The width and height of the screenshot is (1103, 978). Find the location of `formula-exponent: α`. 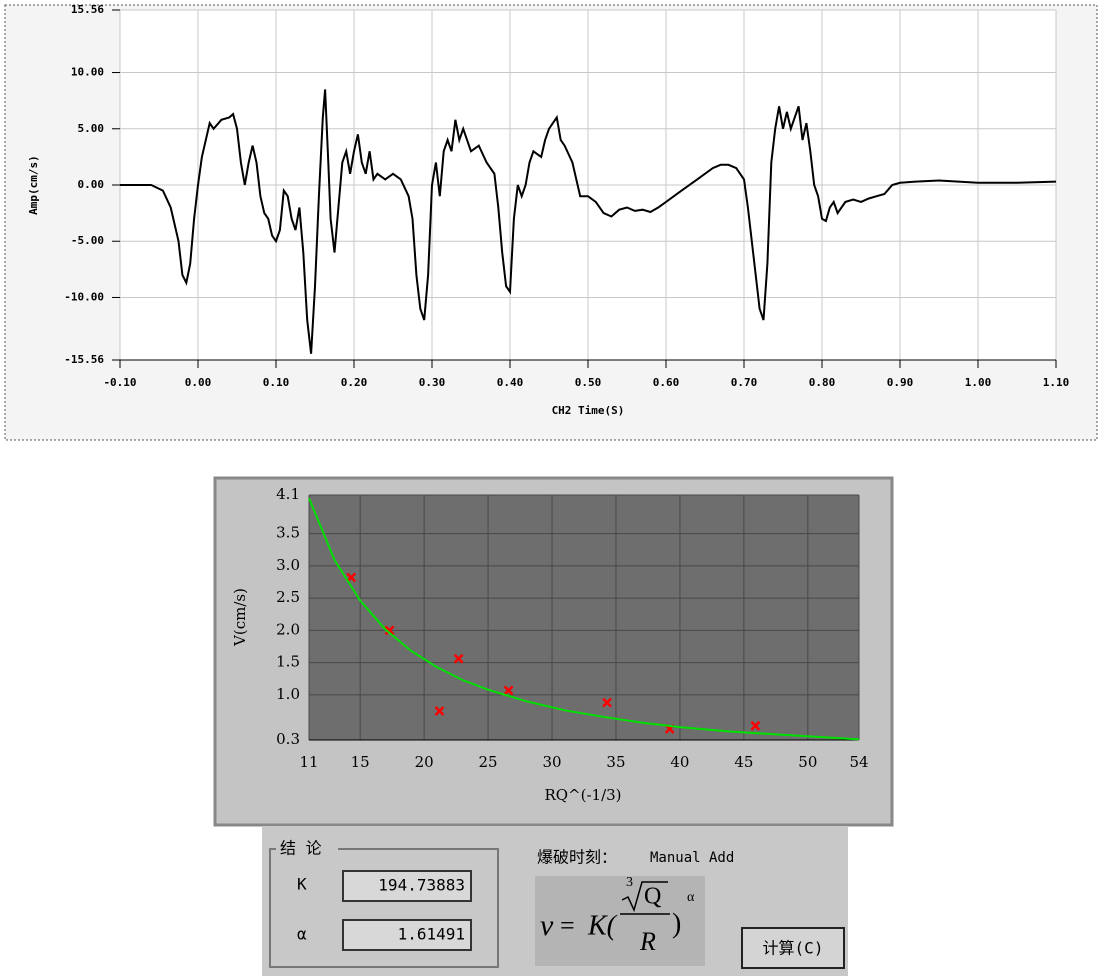

formula-exponent: α is located at coordinates (691, 897).